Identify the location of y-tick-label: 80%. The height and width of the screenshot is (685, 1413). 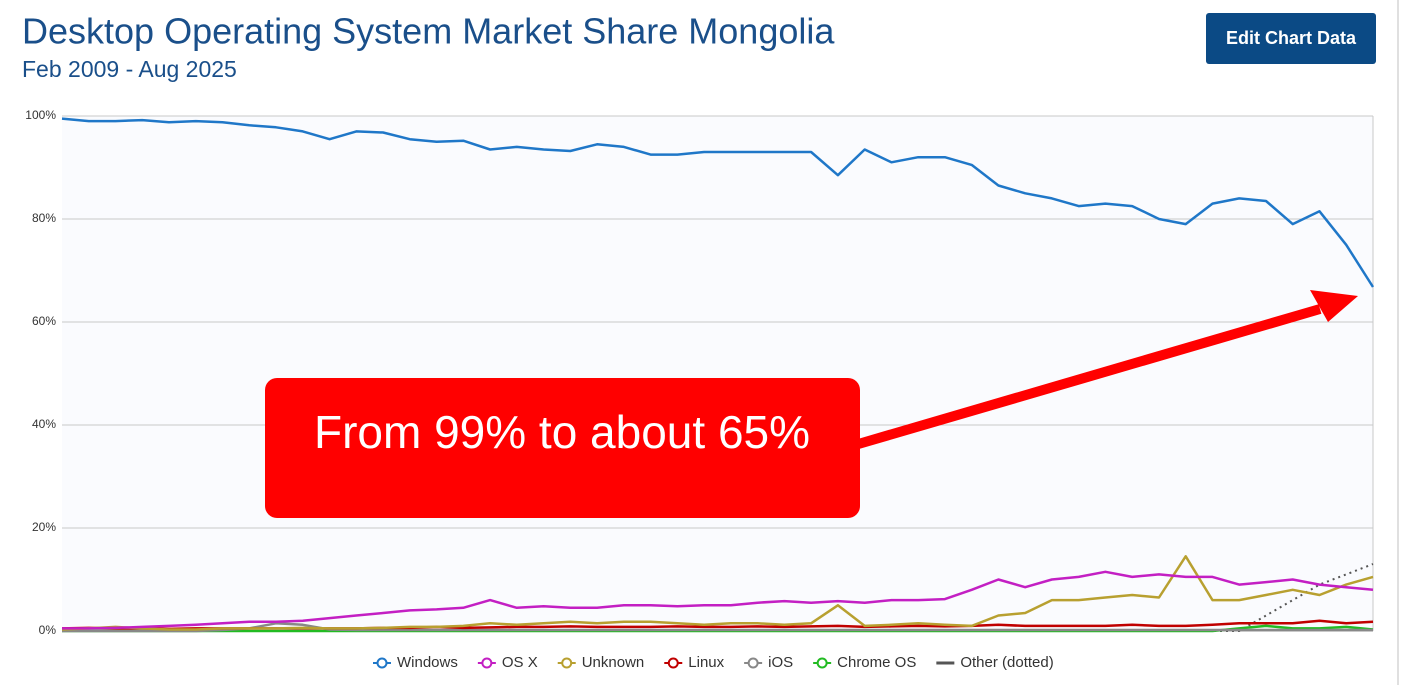
(44, 218).